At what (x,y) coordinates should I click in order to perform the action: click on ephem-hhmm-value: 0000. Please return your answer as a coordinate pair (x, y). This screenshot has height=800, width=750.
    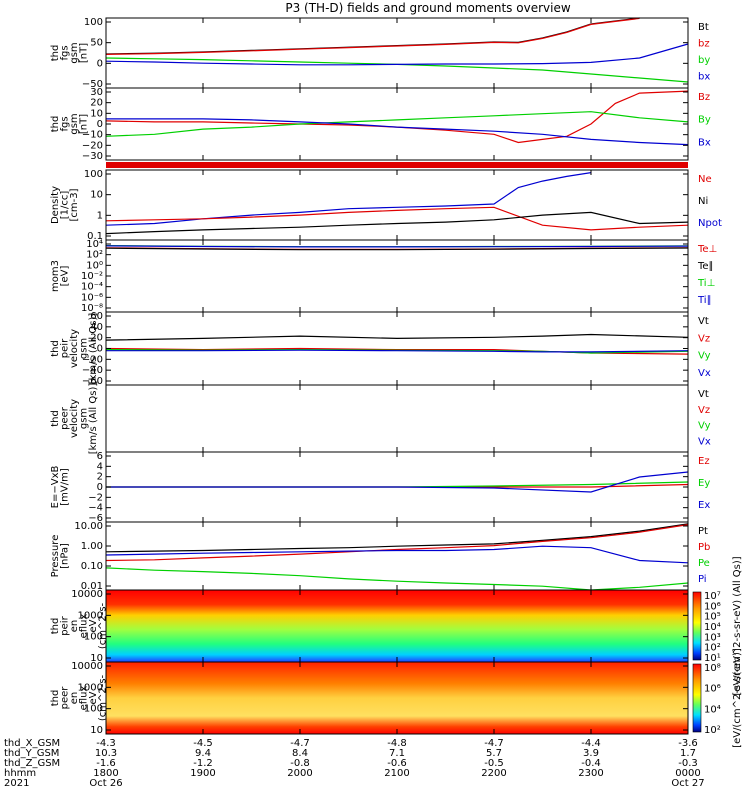
    Looking at the image, I should click on (687, 773).